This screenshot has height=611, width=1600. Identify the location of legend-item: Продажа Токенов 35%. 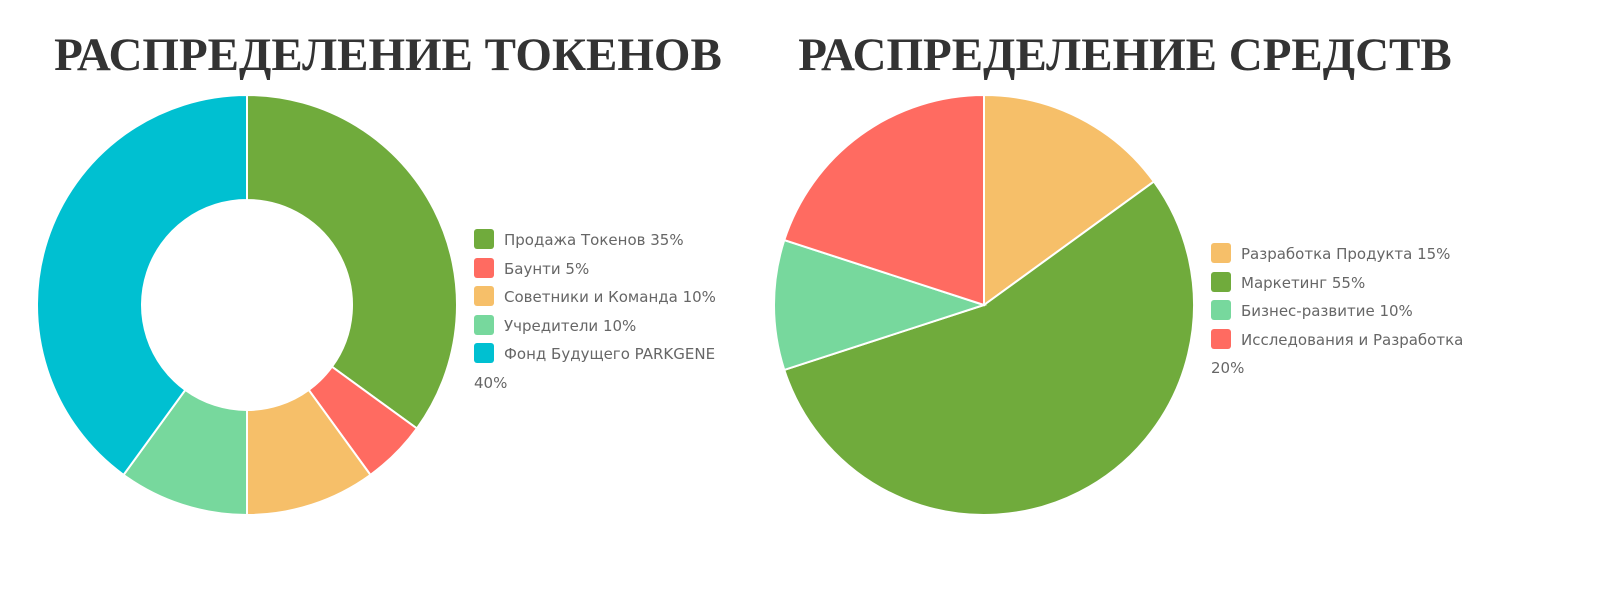
(601, 240).